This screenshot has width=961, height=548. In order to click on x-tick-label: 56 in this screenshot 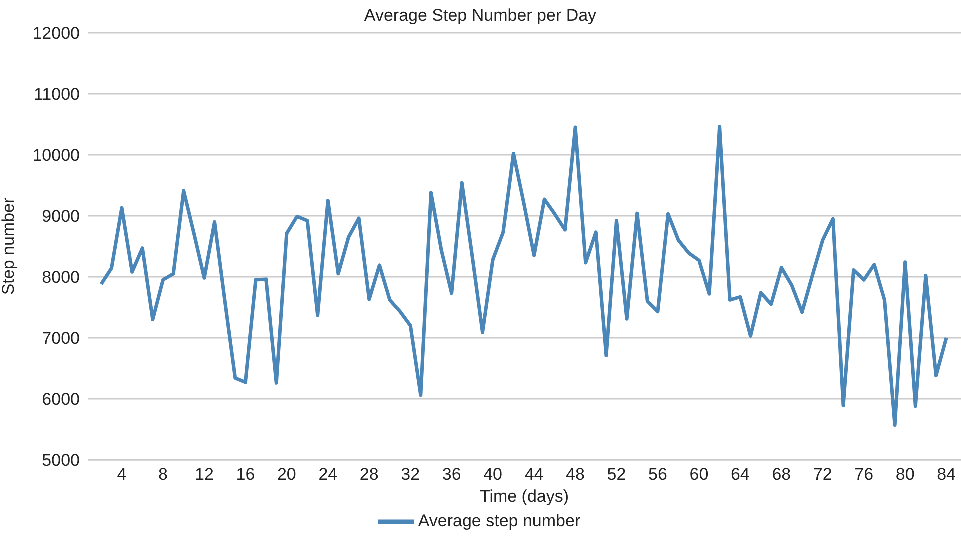, I will do `click(658, 474)`.